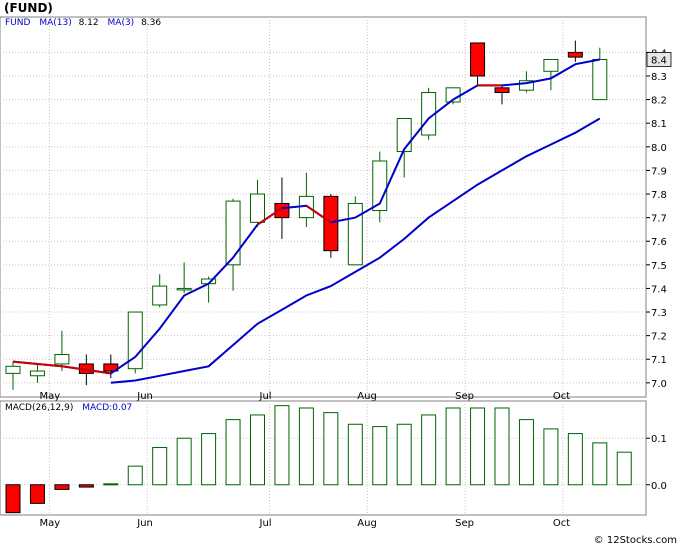 The image size is (680, 546). I want to click on last-price-marker: 8.4, so click(659, 59).